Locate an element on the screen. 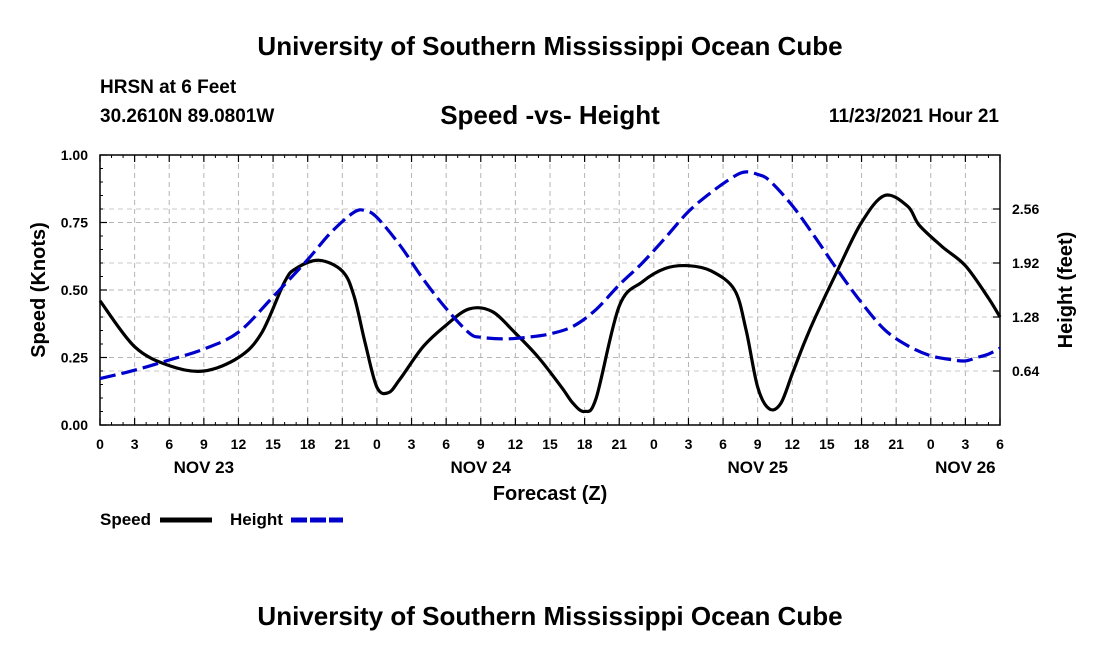 The height and width of the screenshot is (650, 1100). legend: Speed Height is located at coordinates (221, 519).